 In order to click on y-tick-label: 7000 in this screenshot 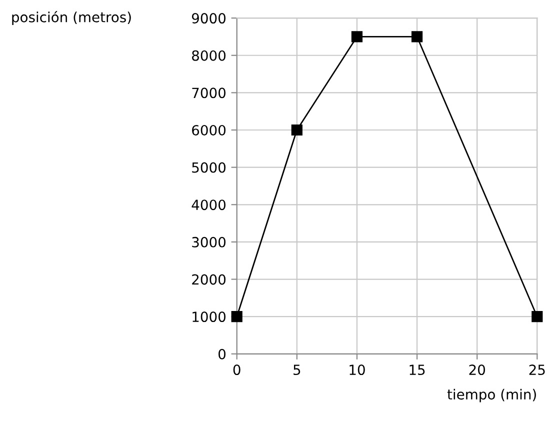, I will do `click(209, 93)`.